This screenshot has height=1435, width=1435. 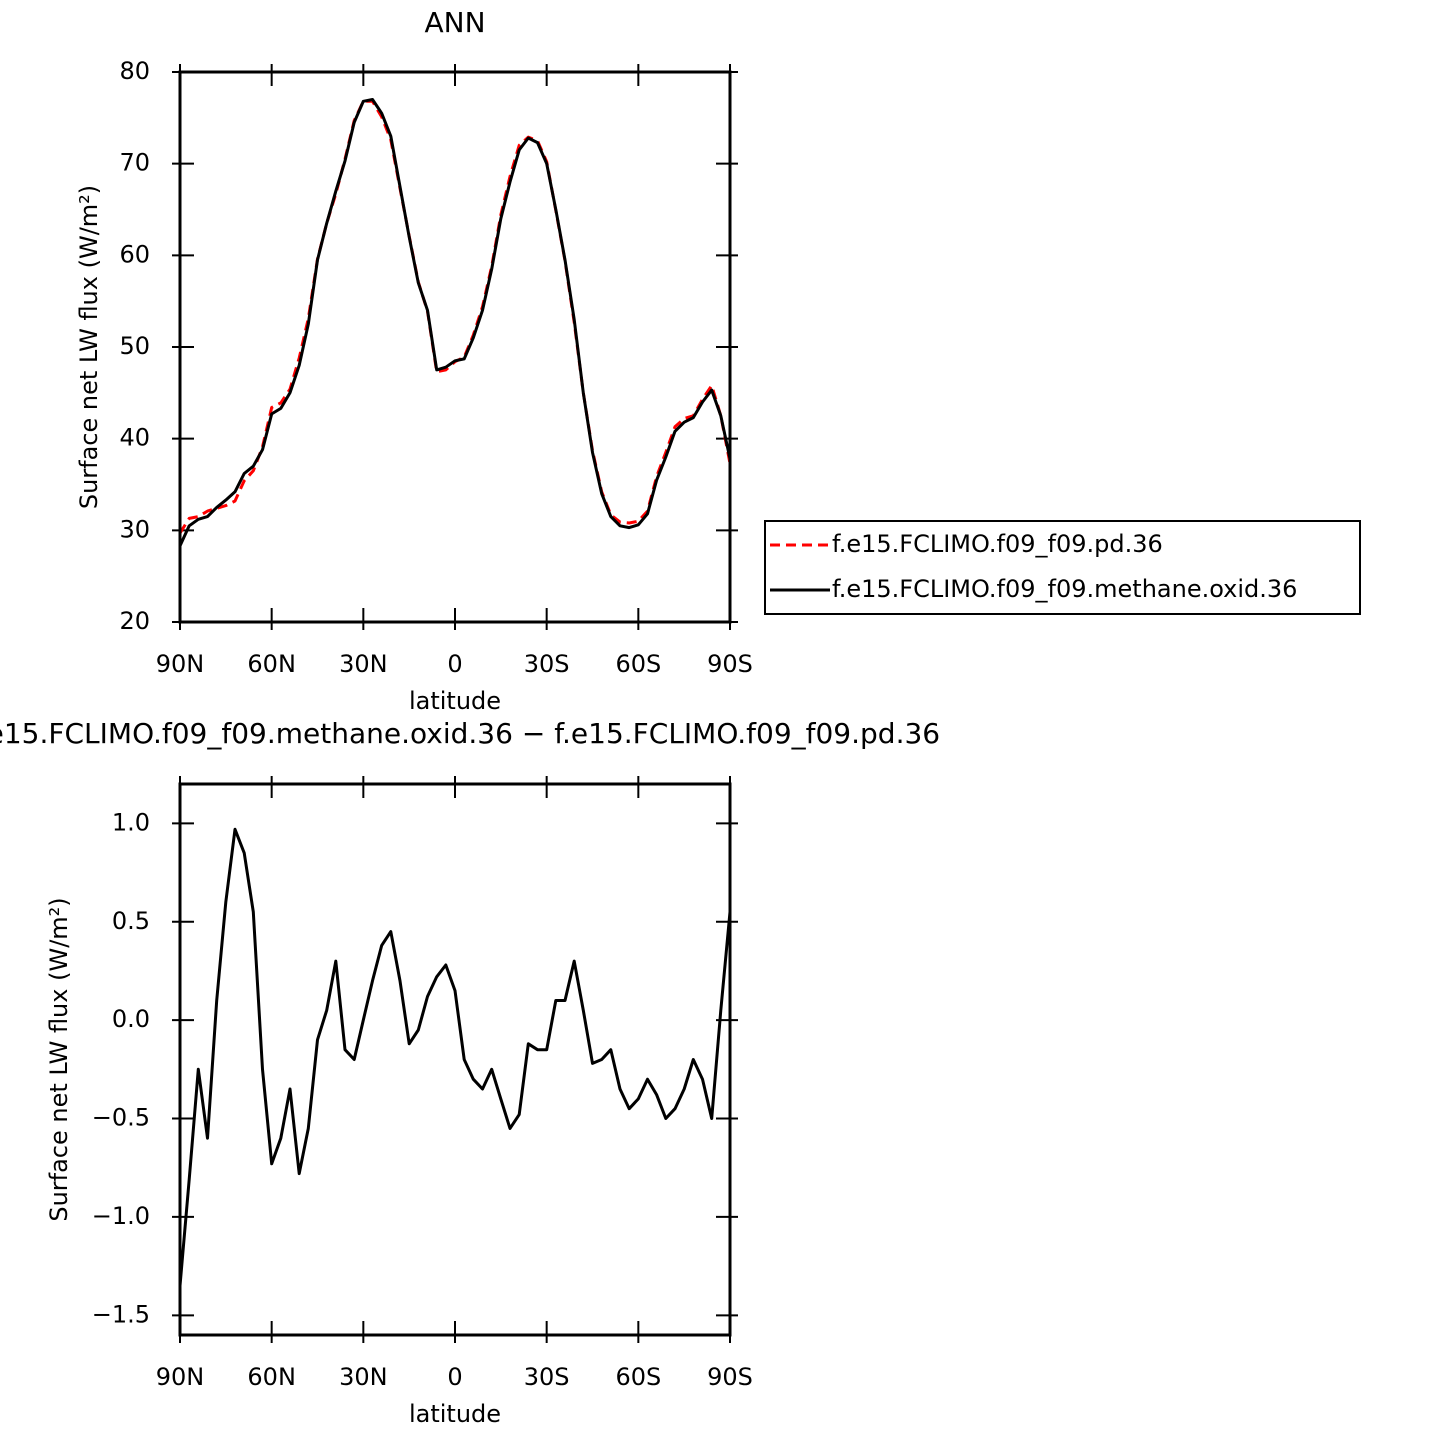 What do you see at coordinates (131, 1019) in the screenshot?
I see `y-tick-label: 0.0` at bounding box center [131, 1019].